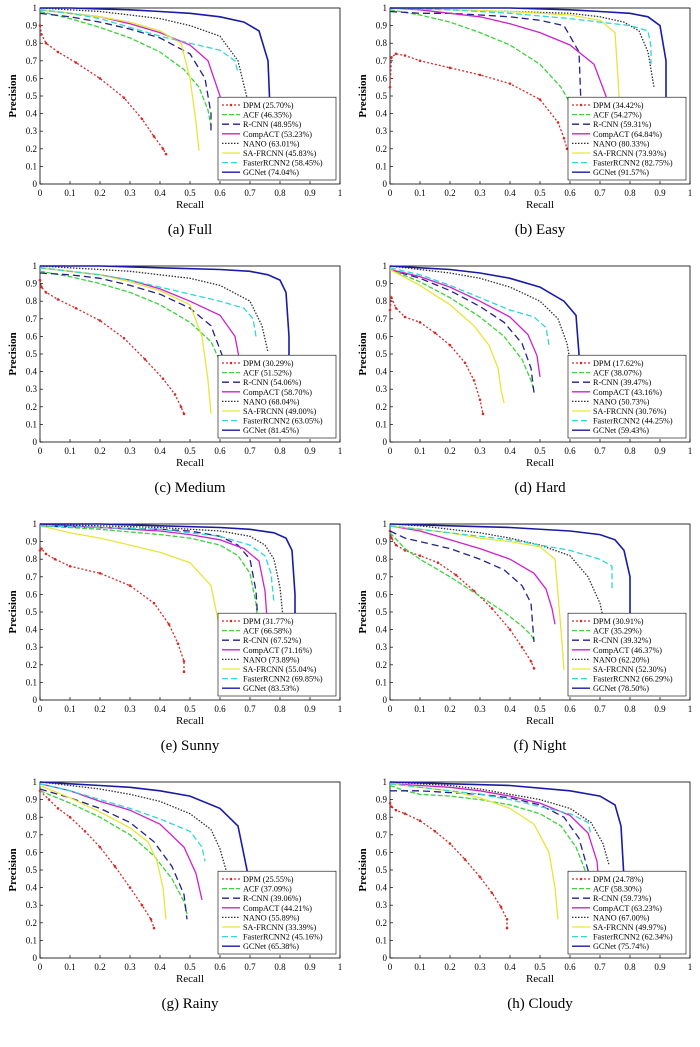 This screenshot has height=1047, width=700. I want to click on legend-entry: SA-FRCNN (55.04%), so click(280, 669).